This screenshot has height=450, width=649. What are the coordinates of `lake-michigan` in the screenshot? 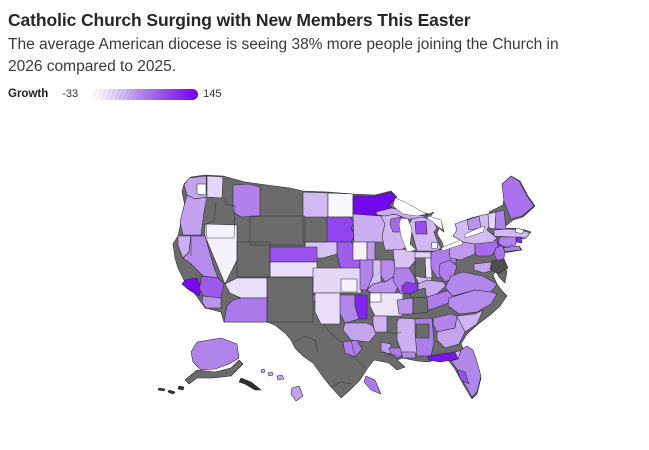 It's located at (407, 235).